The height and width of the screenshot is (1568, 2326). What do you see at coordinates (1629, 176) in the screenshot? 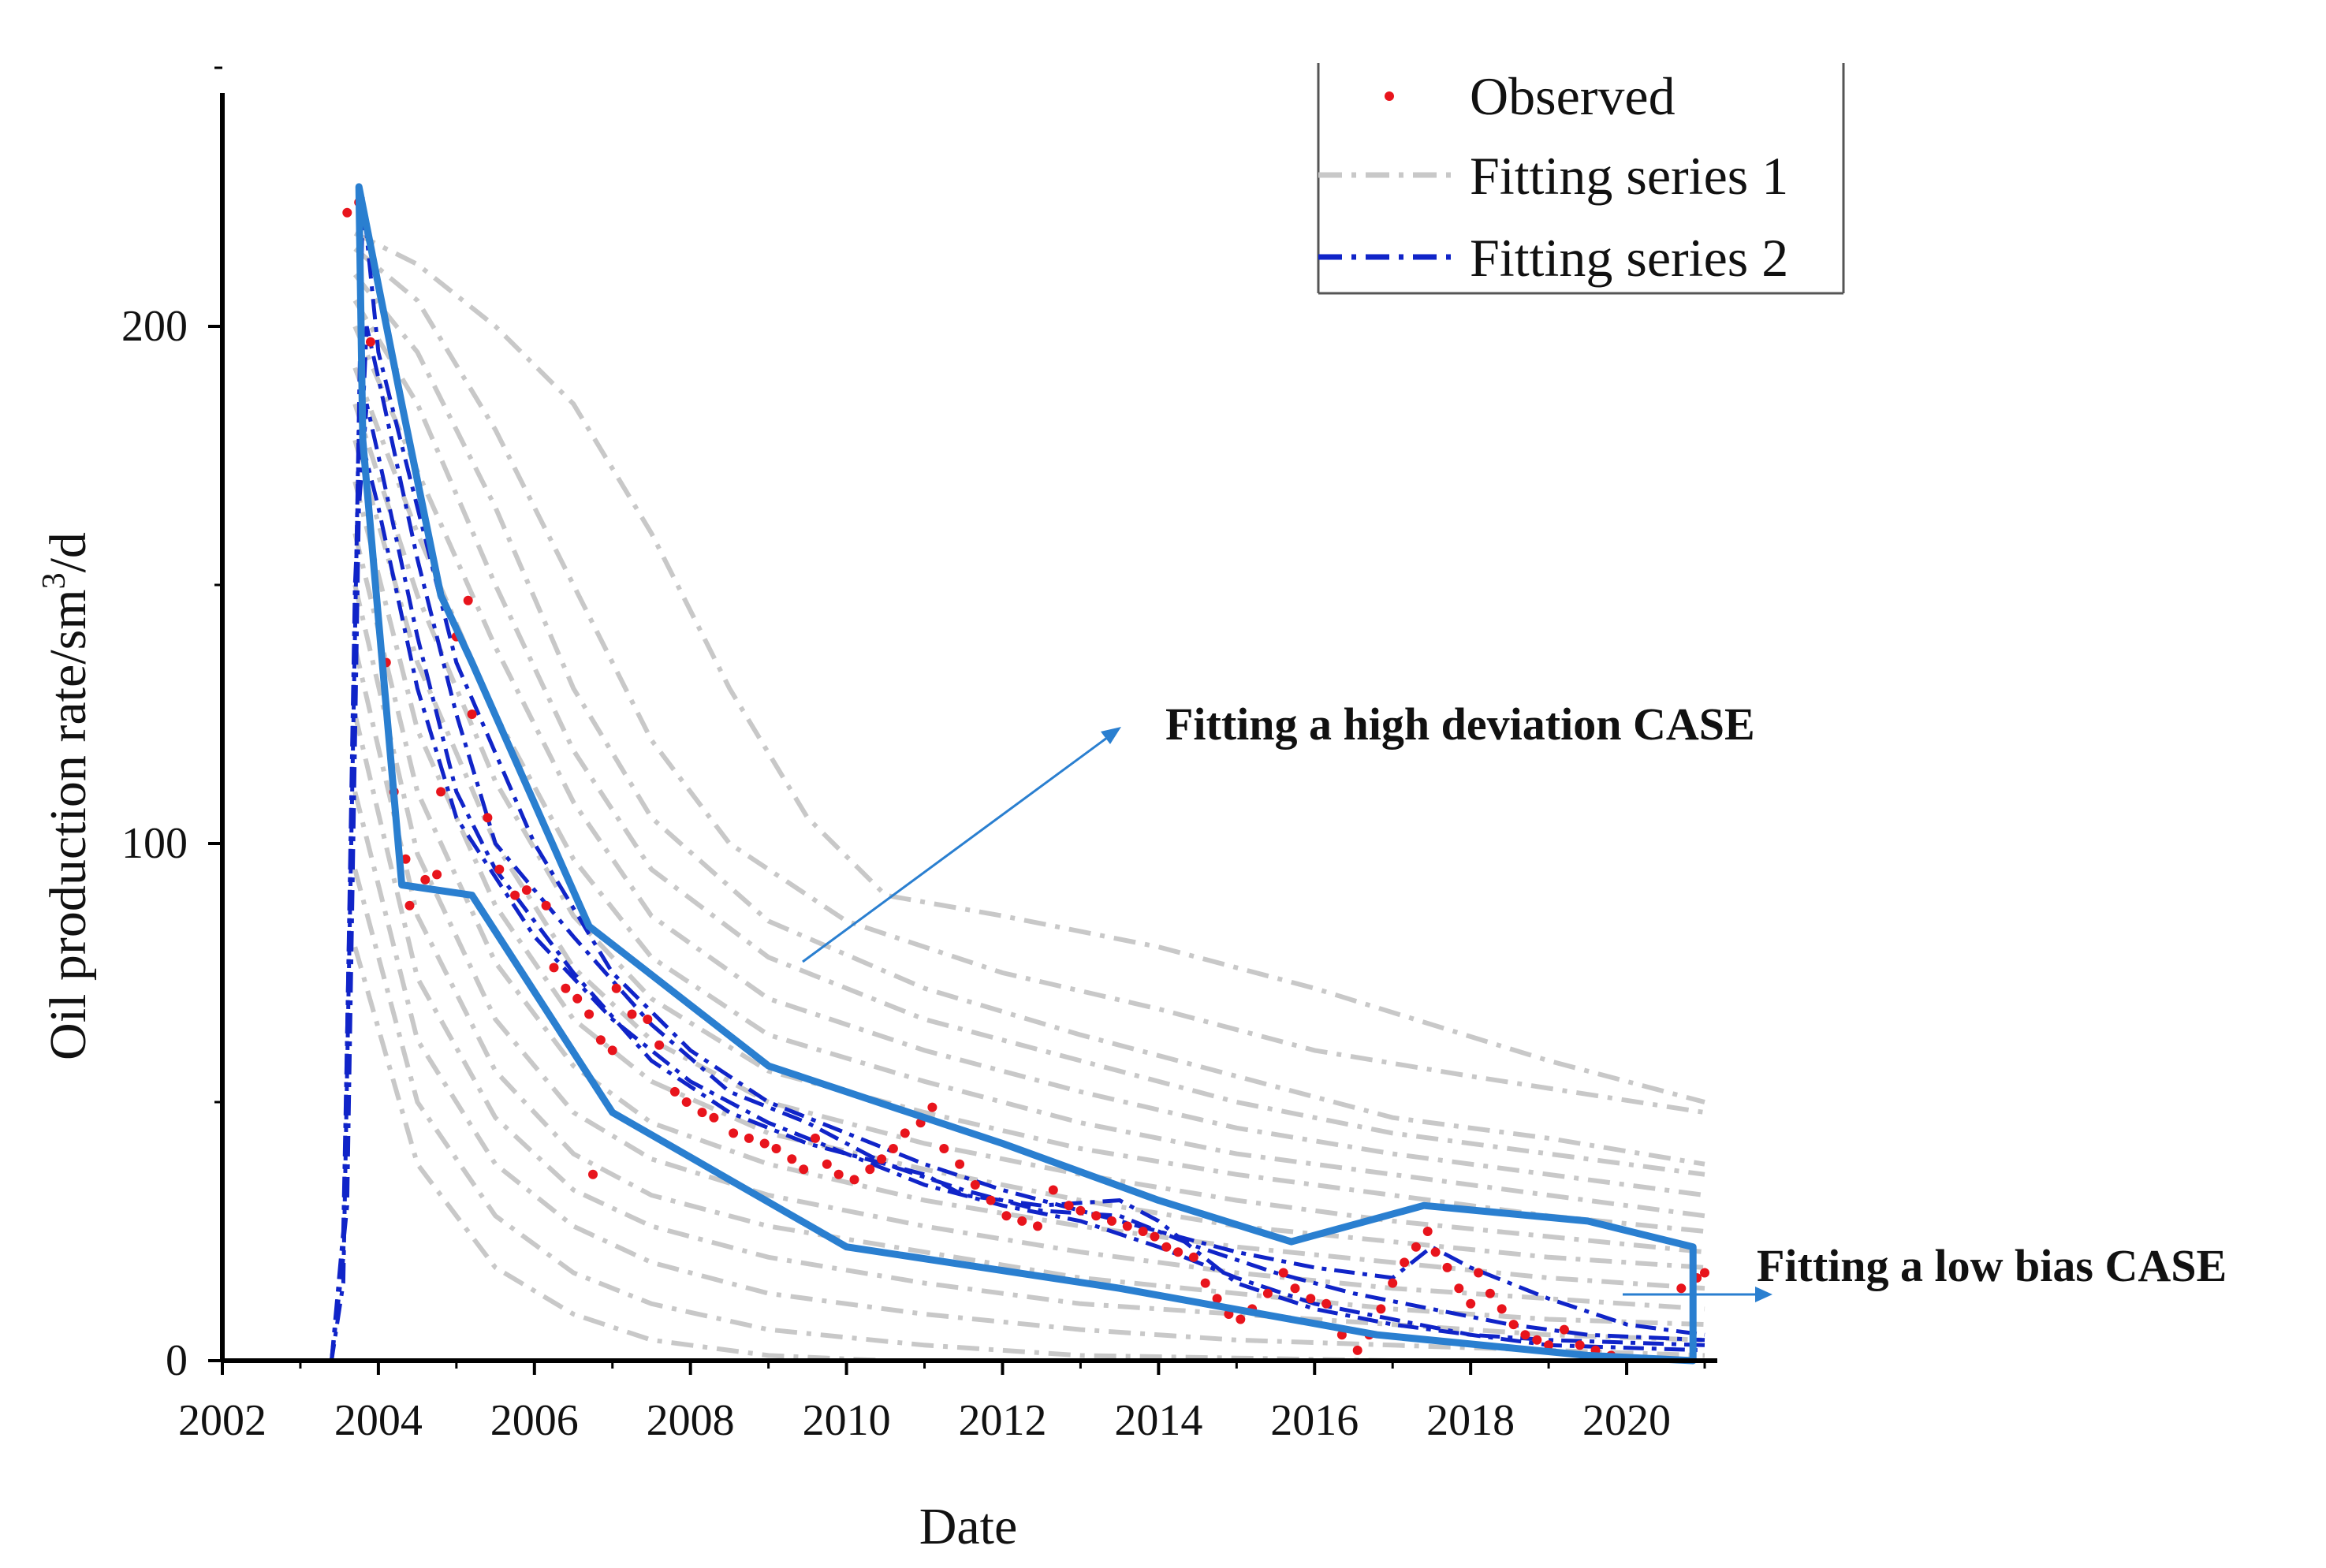
I see `legend-series1-label: Fitting series 1` at bounding box center [1629, 176].